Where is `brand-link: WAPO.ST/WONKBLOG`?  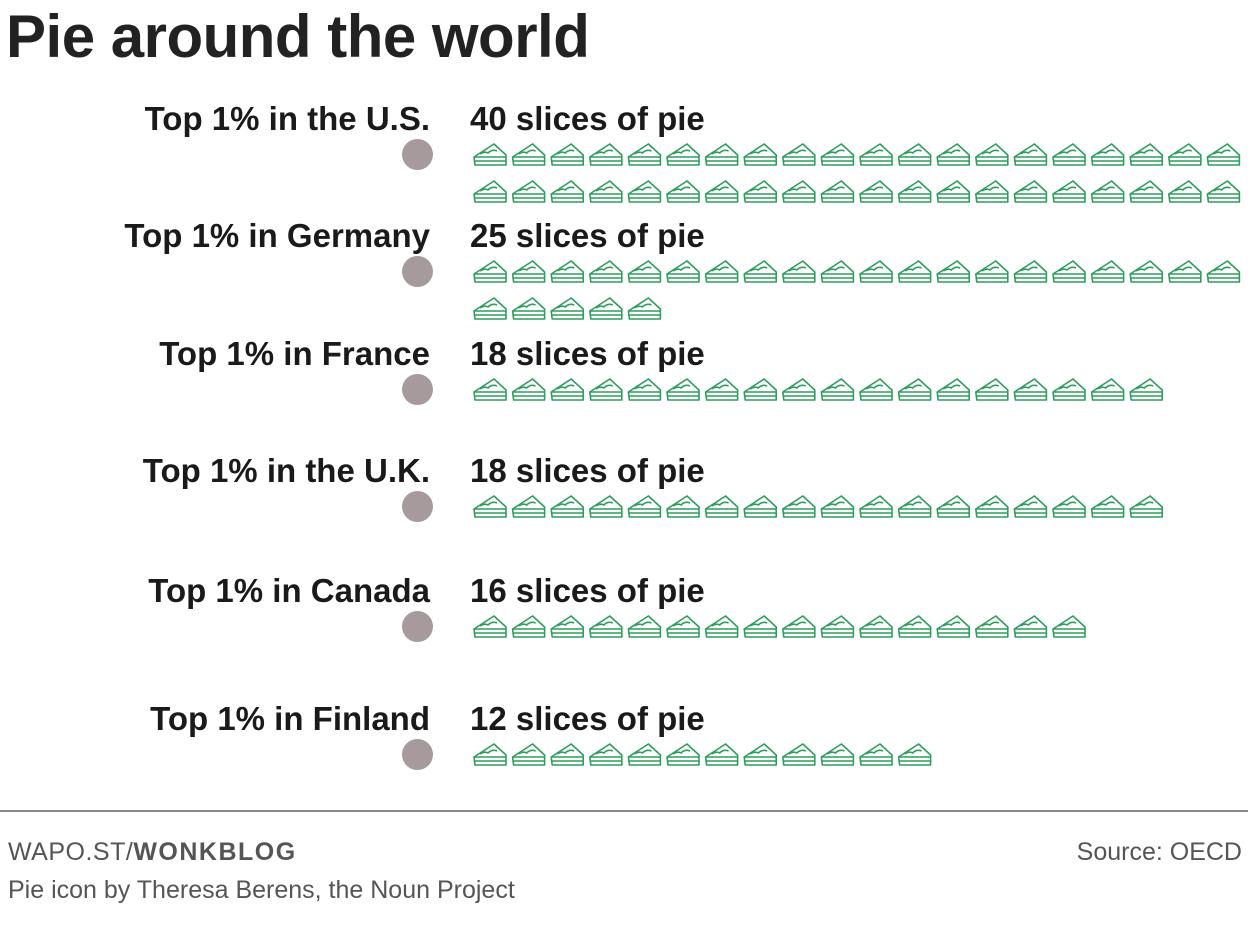
brand-link: WAPO.ST/WONKBLOG is located at coordinates (152, 852).